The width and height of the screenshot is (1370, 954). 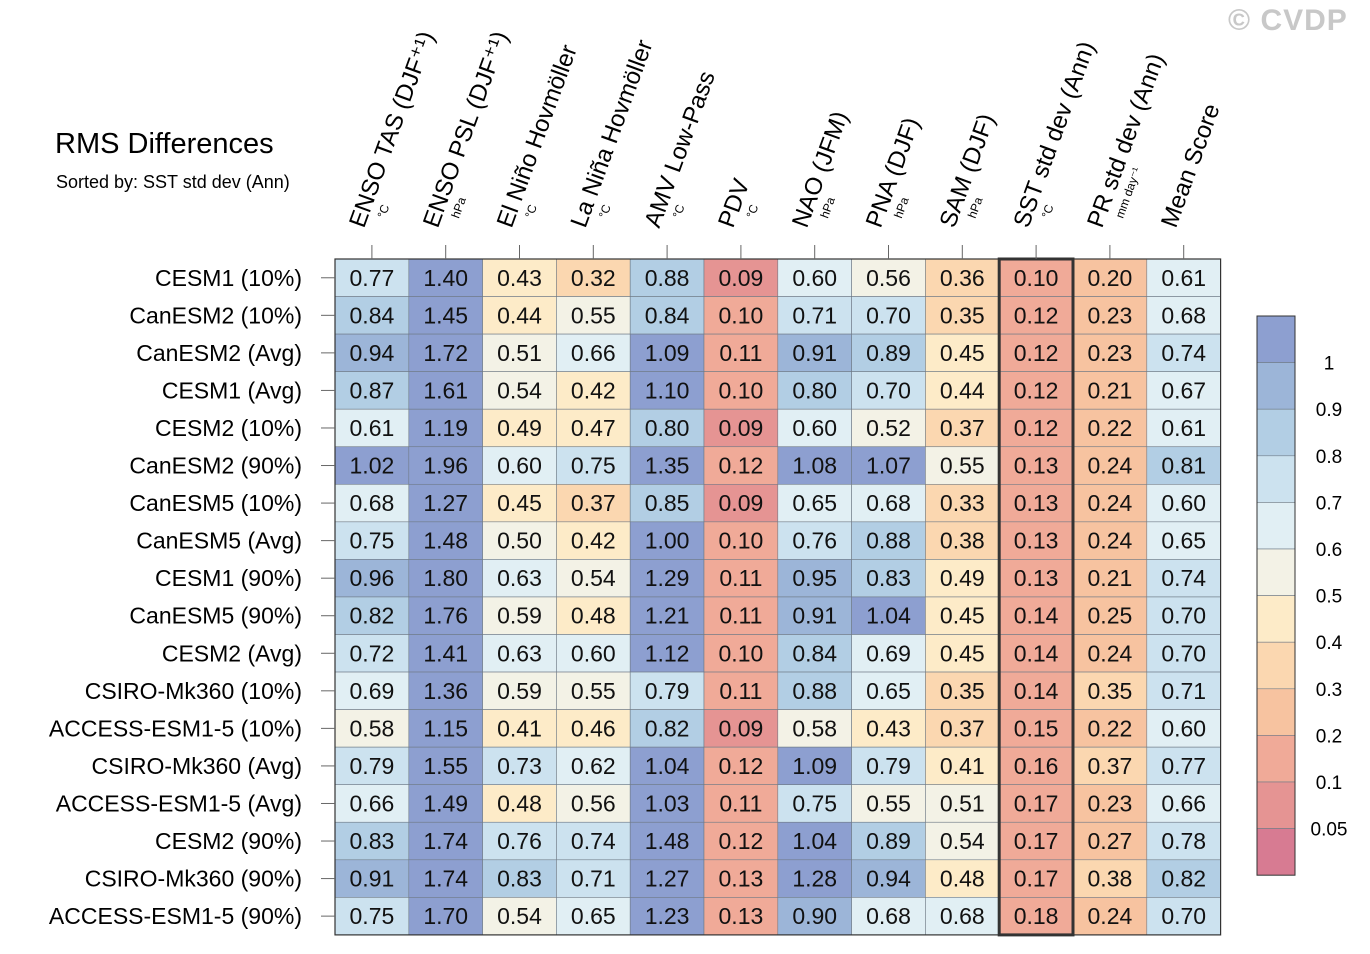 What do you see at coordinates (228, 841) in the screenshot?
I see `row-label: CESM2 (90%)` at bounding box center [228, 841].